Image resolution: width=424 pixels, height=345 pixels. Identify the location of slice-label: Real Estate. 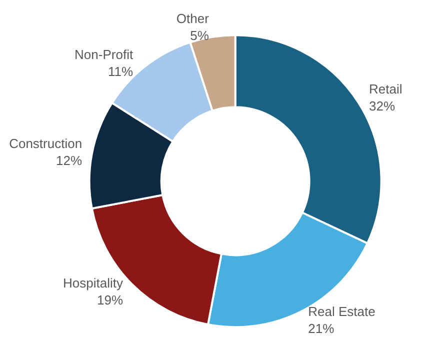
(342, 312).